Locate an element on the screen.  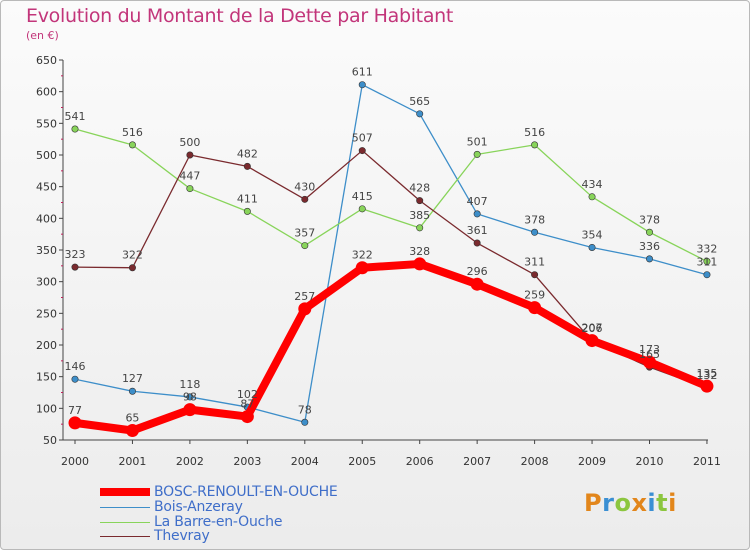
legend-label: BOSC-RENOULT-EN-OUCHE is located at coordinates (246, 492).